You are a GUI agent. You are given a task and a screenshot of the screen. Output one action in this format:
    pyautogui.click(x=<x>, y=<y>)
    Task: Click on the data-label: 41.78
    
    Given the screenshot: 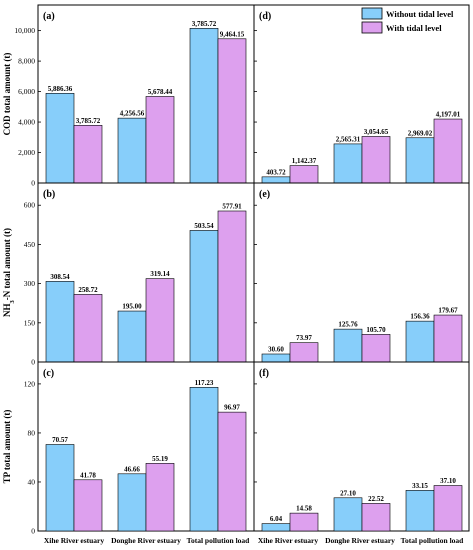 What is the action you would take?
    pyautogui.click(x=88, y=475)
    